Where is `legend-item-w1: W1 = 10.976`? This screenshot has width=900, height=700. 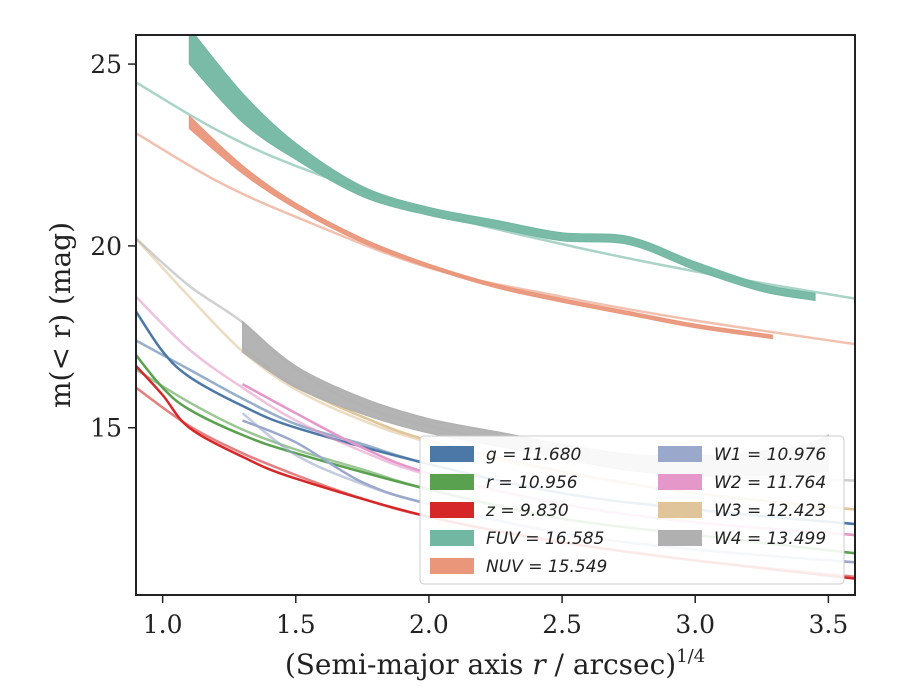
legend-item-w1: W1 = 10.976 is located at coordinates (742, 455).